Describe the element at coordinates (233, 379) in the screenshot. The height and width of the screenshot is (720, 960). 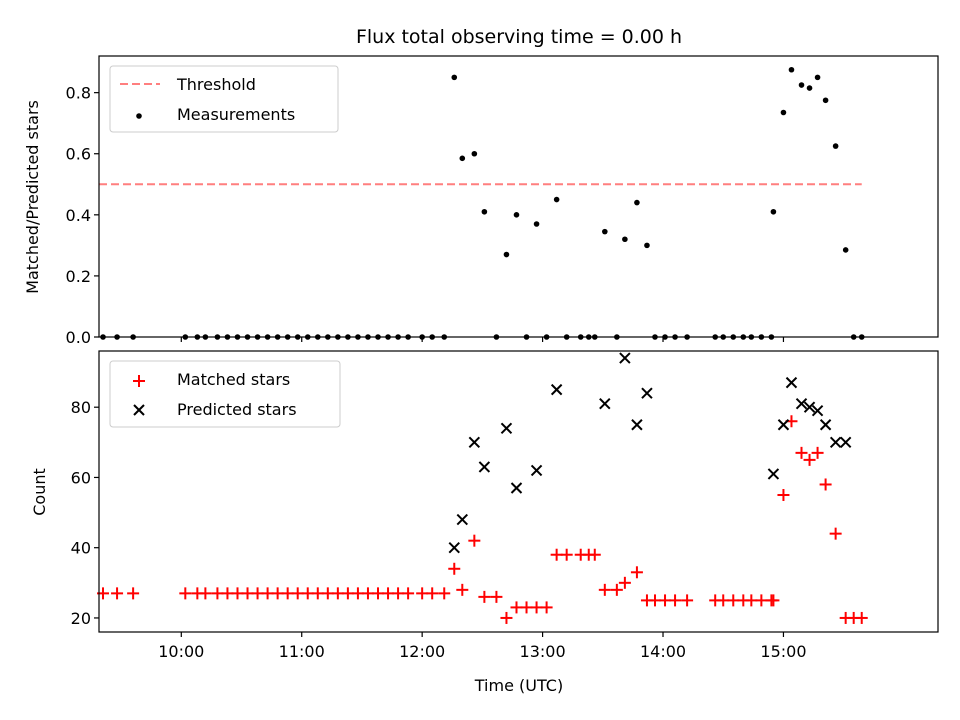
I see `matched-legend-label: Matched stars` at that location.